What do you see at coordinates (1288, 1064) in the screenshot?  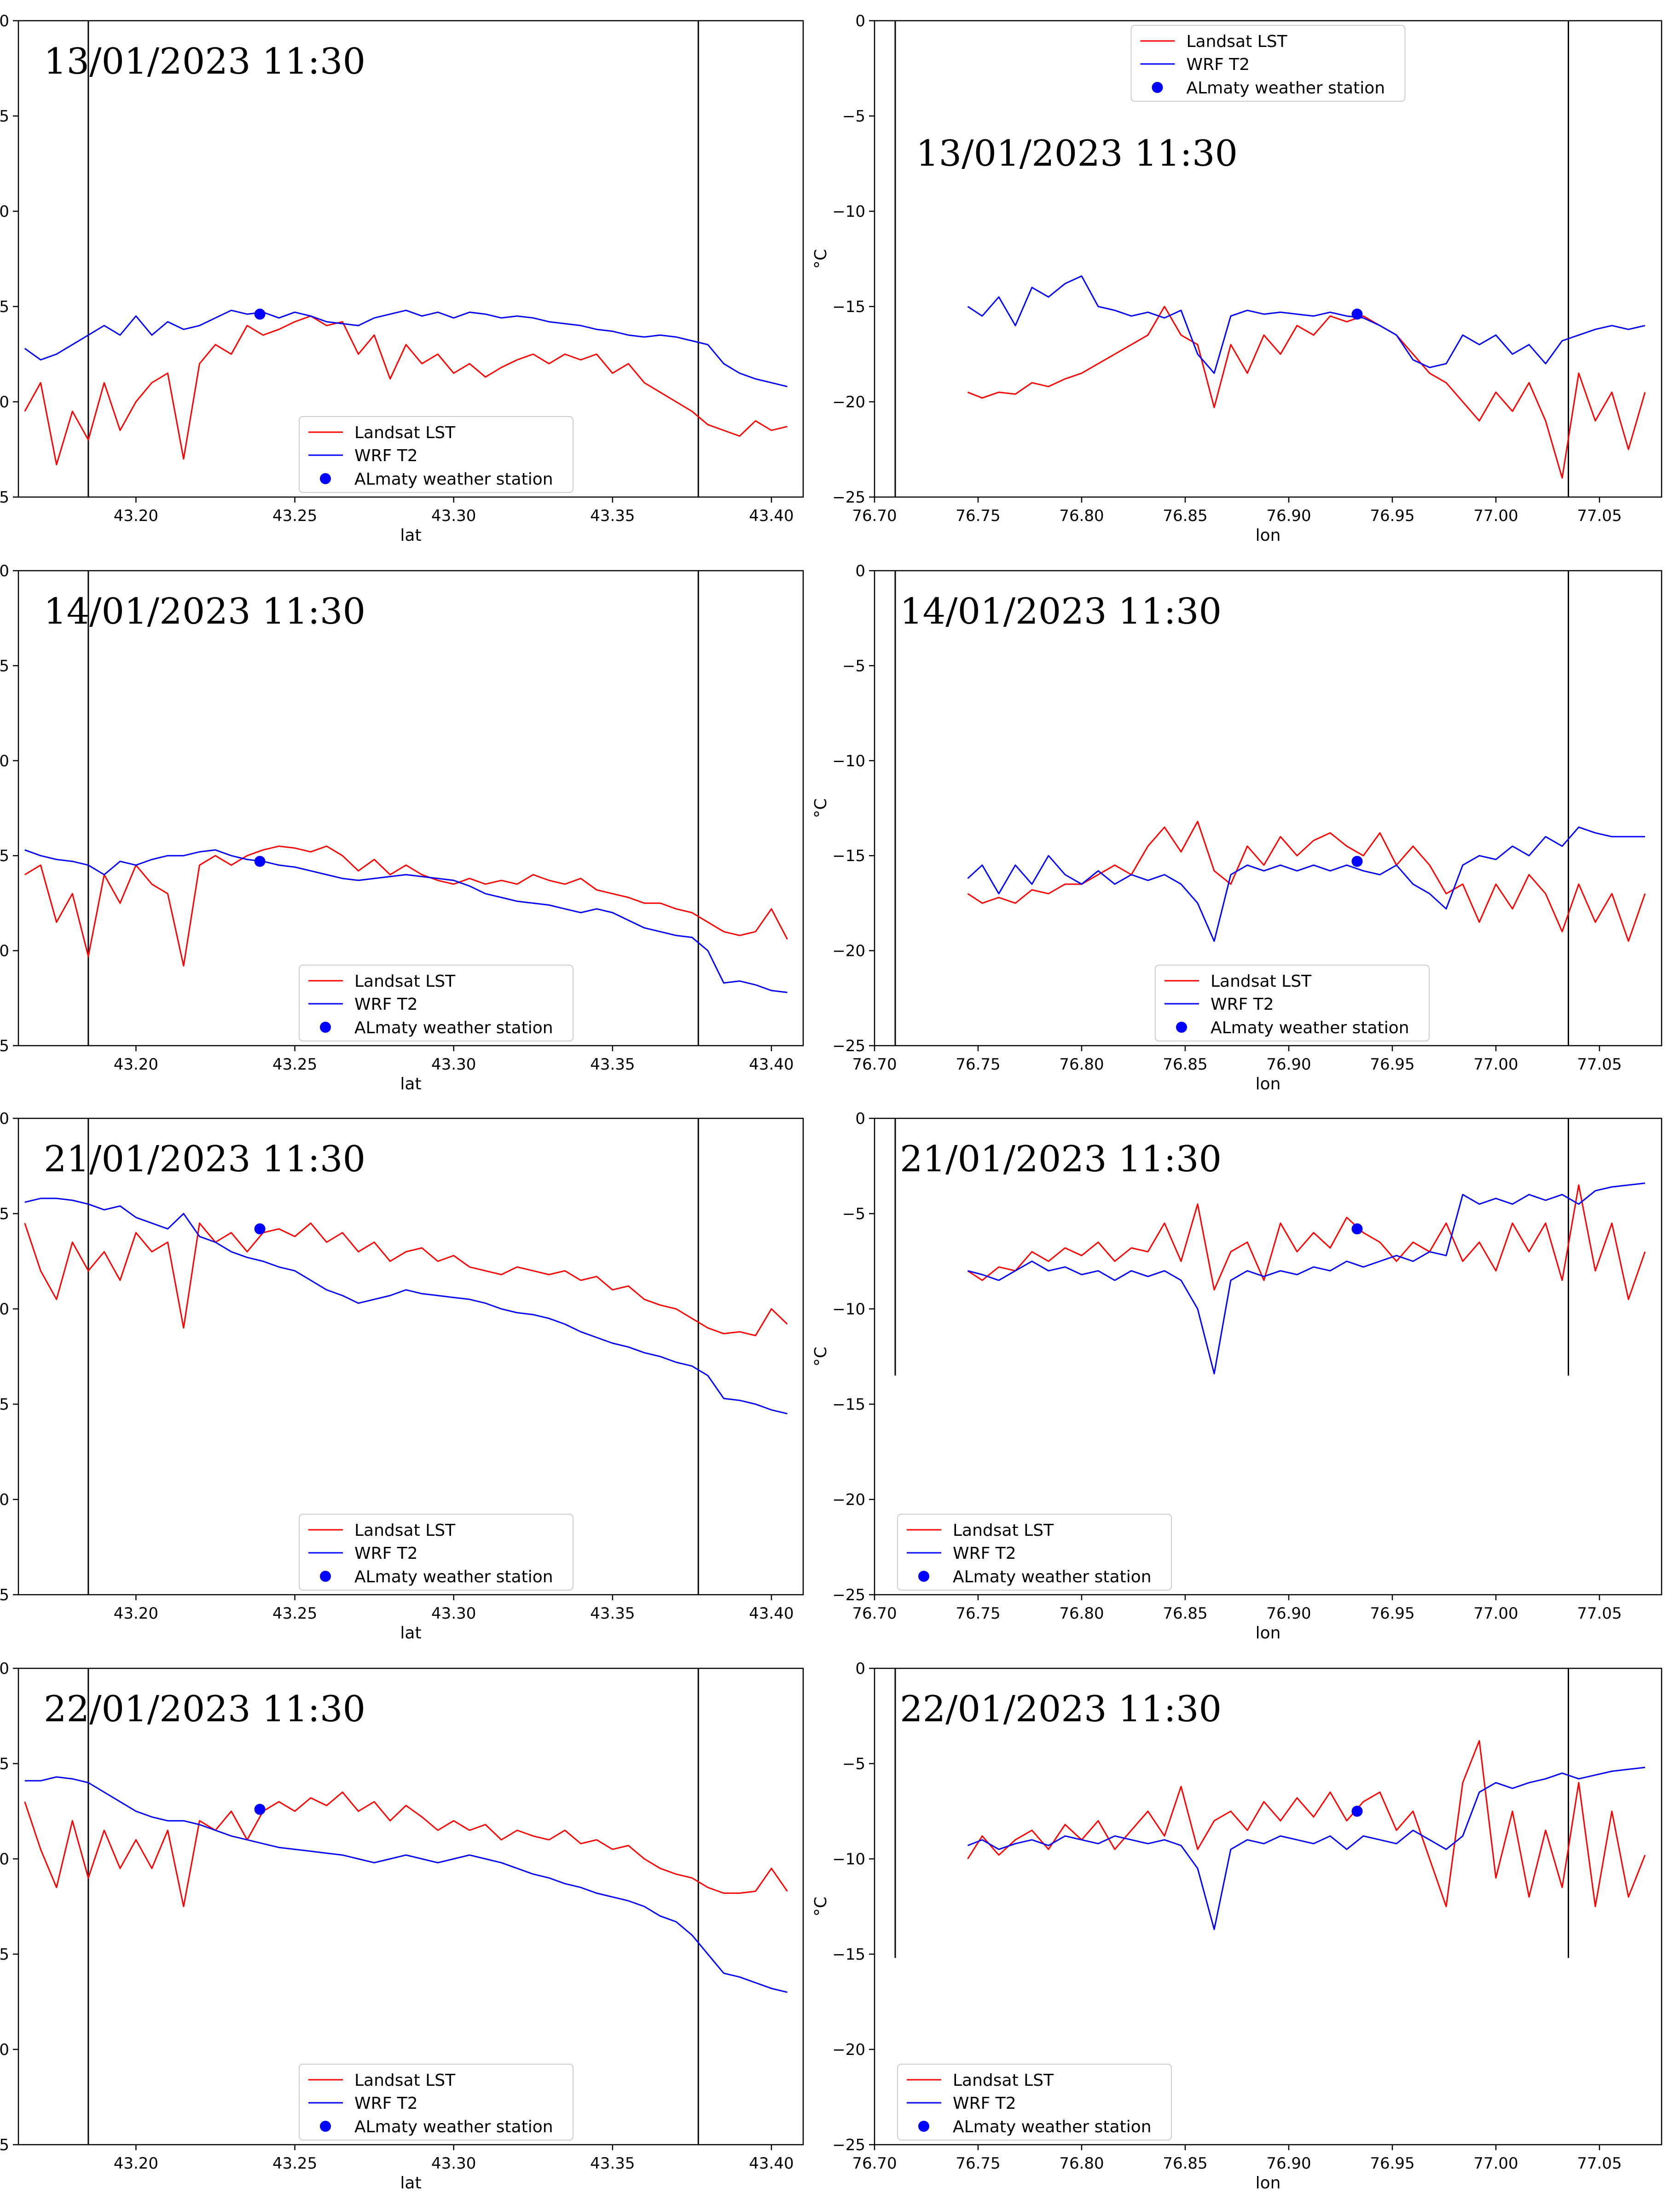 I see `x-tick-label: 76.90` at bounding box center [1288, 1064].